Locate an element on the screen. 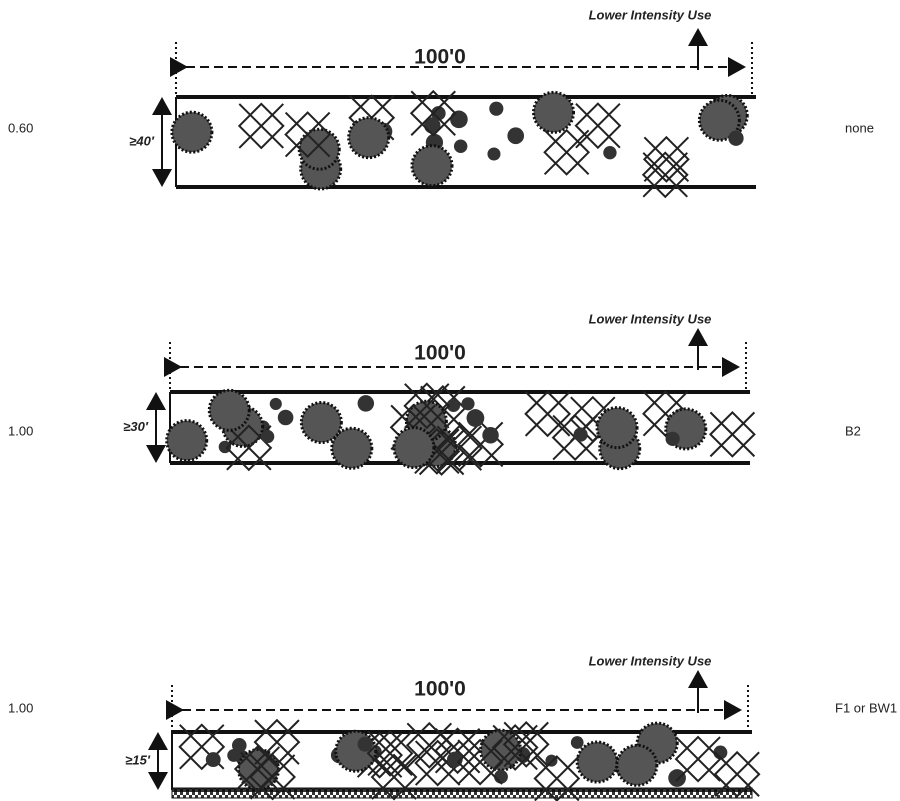 This screenshot has width=900, height=801. buffer-type: B2 is located at coordinates (853, 430).